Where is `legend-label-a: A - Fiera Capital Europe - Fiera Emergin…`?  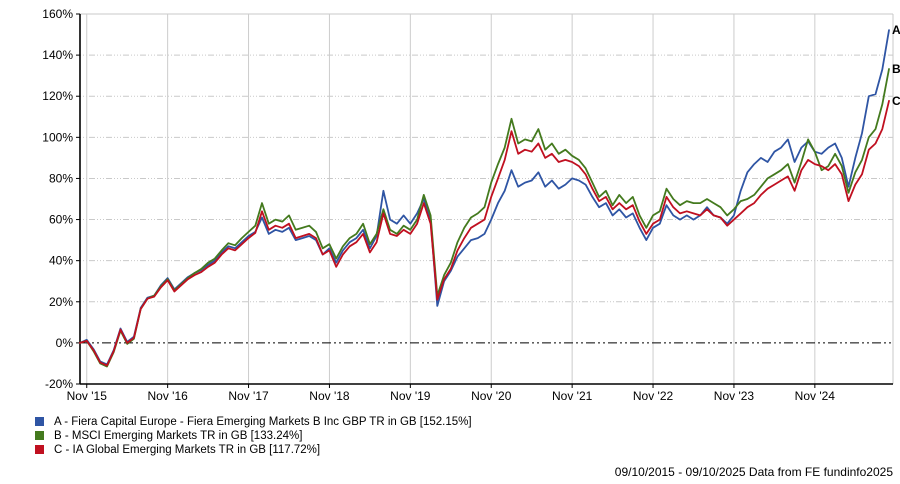 legend-label-a: A - Fiera Capital Europe - Fiera Emergin… is located at coordinates (263, 421).